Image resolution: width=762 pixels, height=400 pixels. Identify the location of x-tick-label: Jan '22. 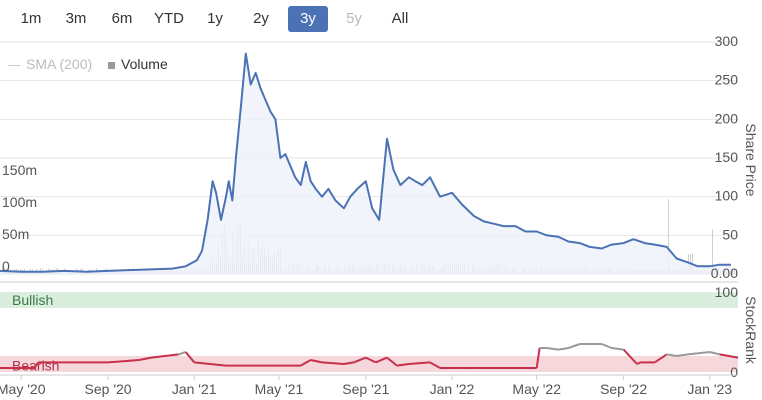
(452, 389).